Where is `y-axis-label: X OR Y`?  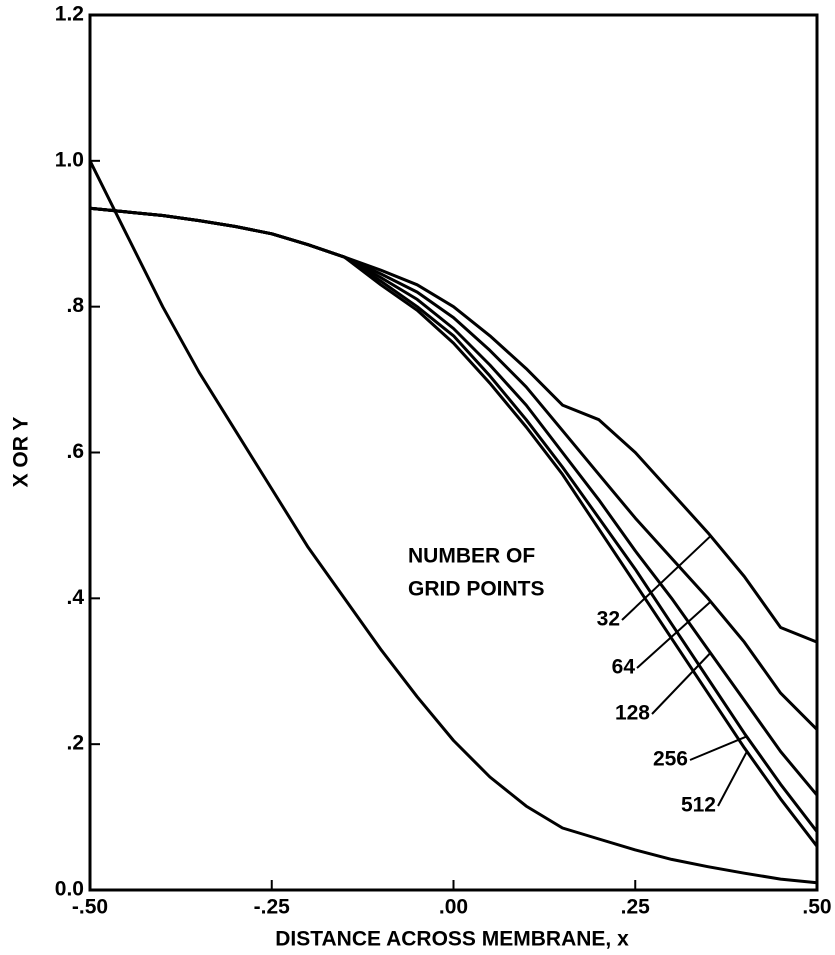 y-axis-label: X OR Y is located at coordinates (21, 452).